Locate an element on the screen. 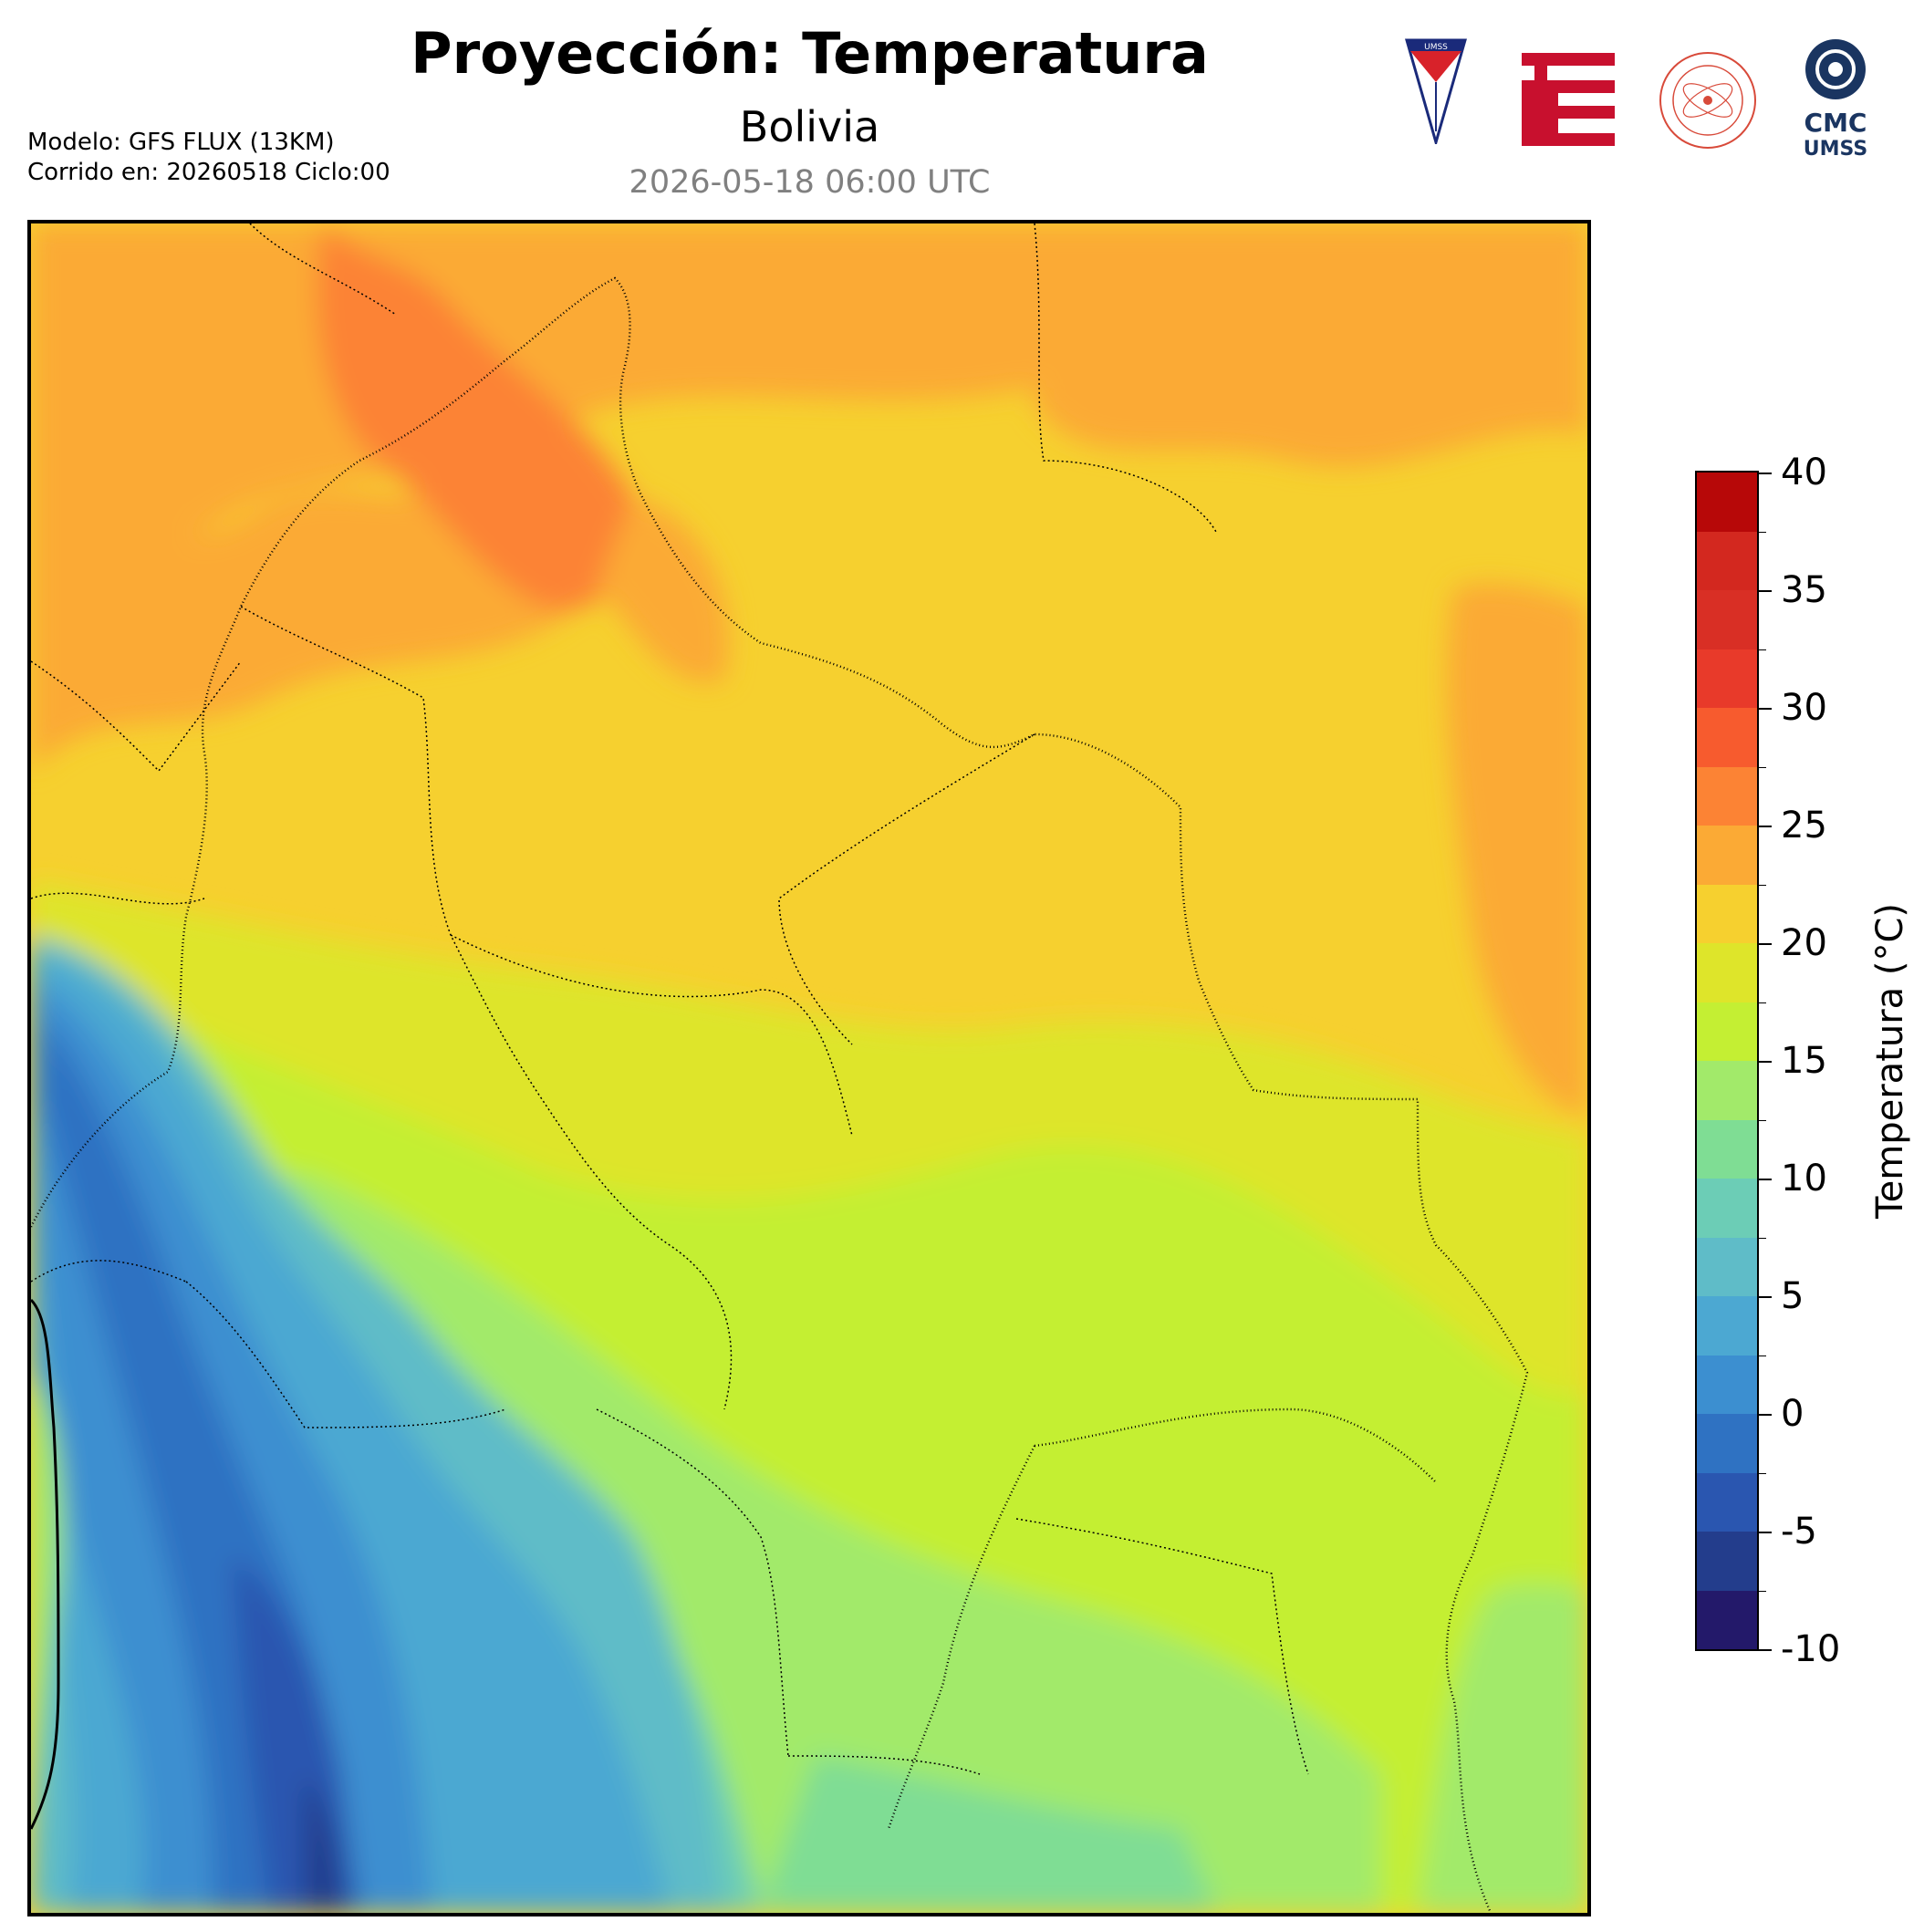 The image size is (1924, 1932). temperature-colorbar is located at coordinates (1727, 1061).